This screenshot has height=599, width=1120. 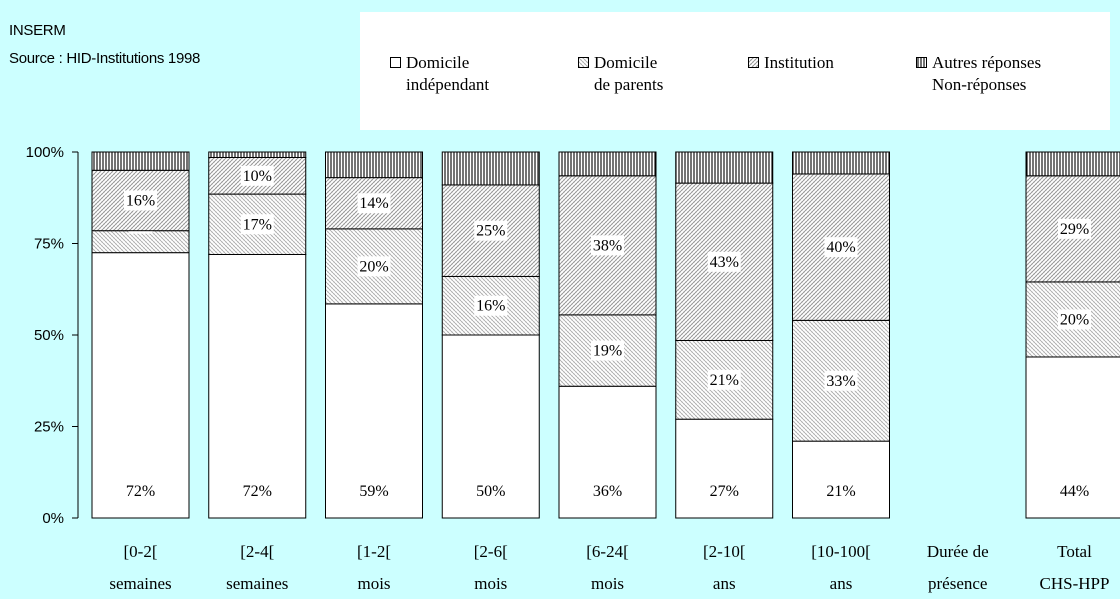 I want to click on legend-label-line2: indépendant, so click(x=448, y=84).